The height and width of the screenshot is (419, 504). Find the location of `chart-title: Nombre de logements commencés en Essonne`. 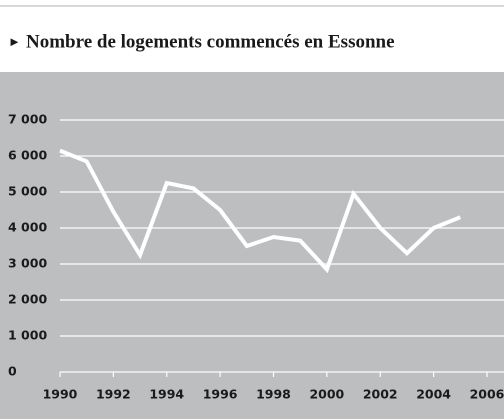

chart-title: Nombre de logements commencés en Essonne is located at coordinates (210, 41).